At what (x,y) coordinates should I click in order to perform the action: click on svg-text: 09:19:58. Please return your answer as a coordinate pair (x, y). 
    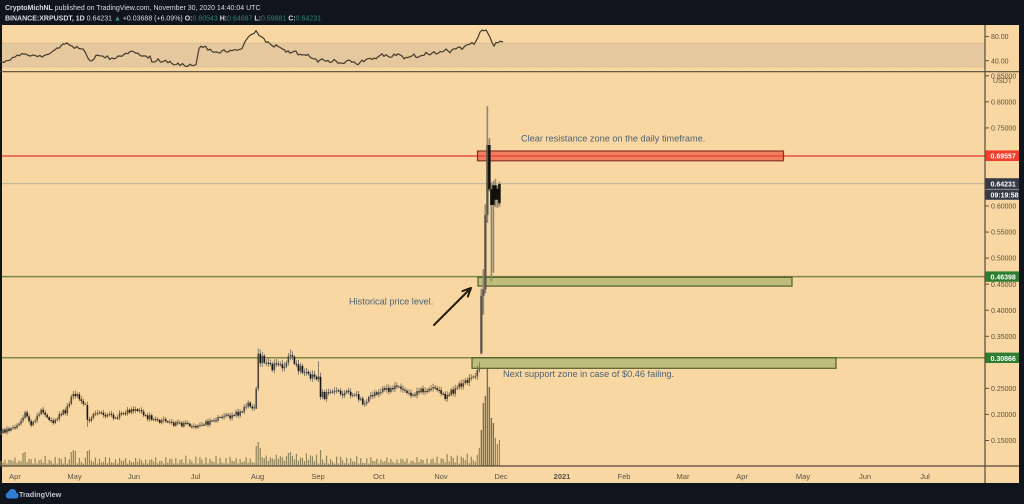
    Looking at the image, I should click on (1005, 195).